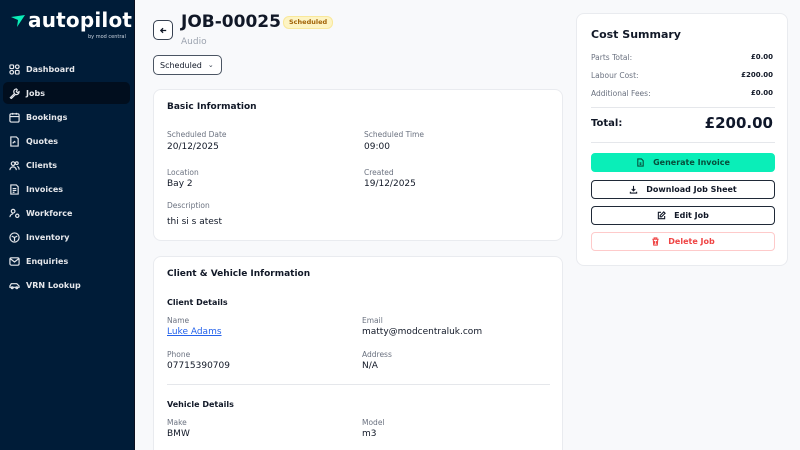 This screenshot has width=800, height=450. What do you see at coordinates (757, 75) in the screenshot?
I see `labour-cost-value: £200.00` at bounding box center [757, 75].